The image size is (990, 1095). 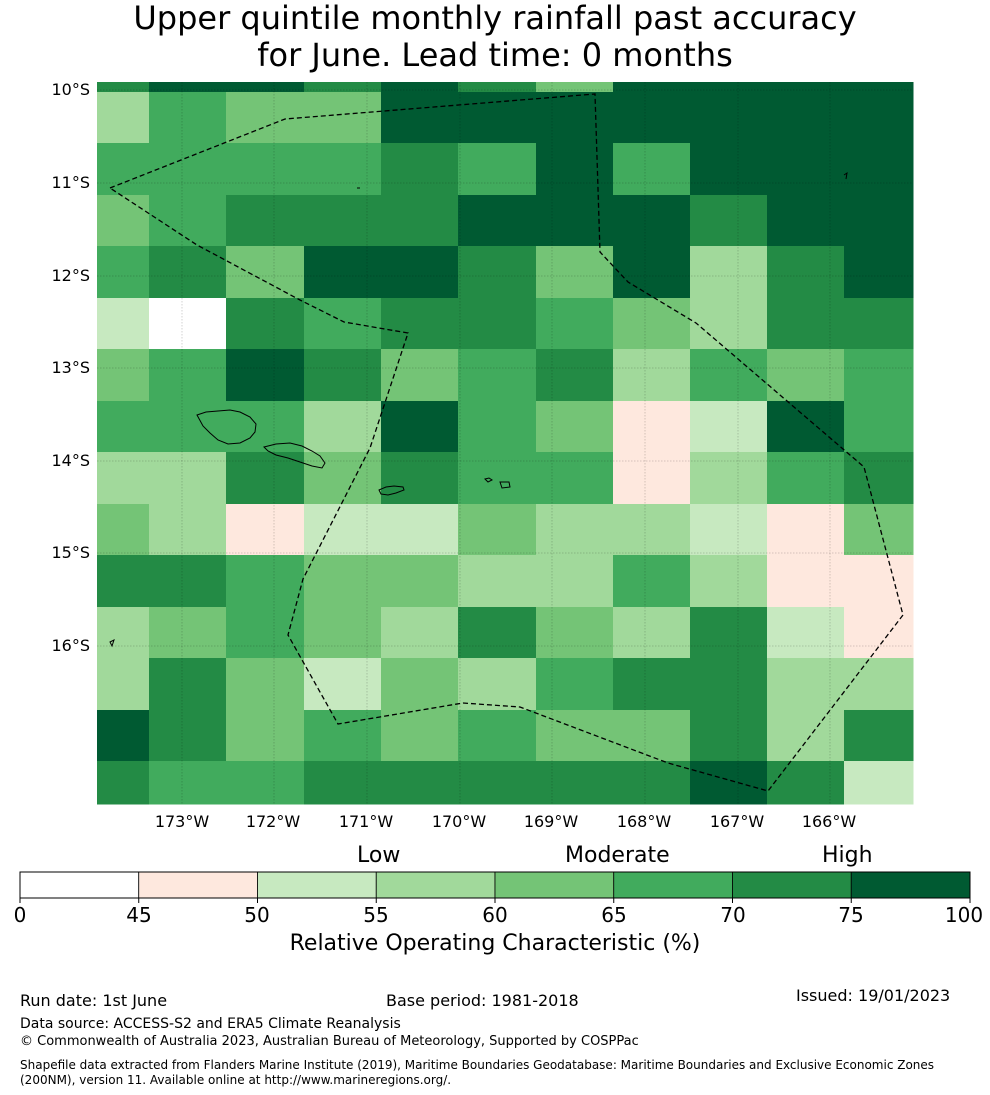 What do you see at coordinates (829, 821) in the screenshot?
I see `lon-label-166w: 166°W` at bounding box center [829, 821].